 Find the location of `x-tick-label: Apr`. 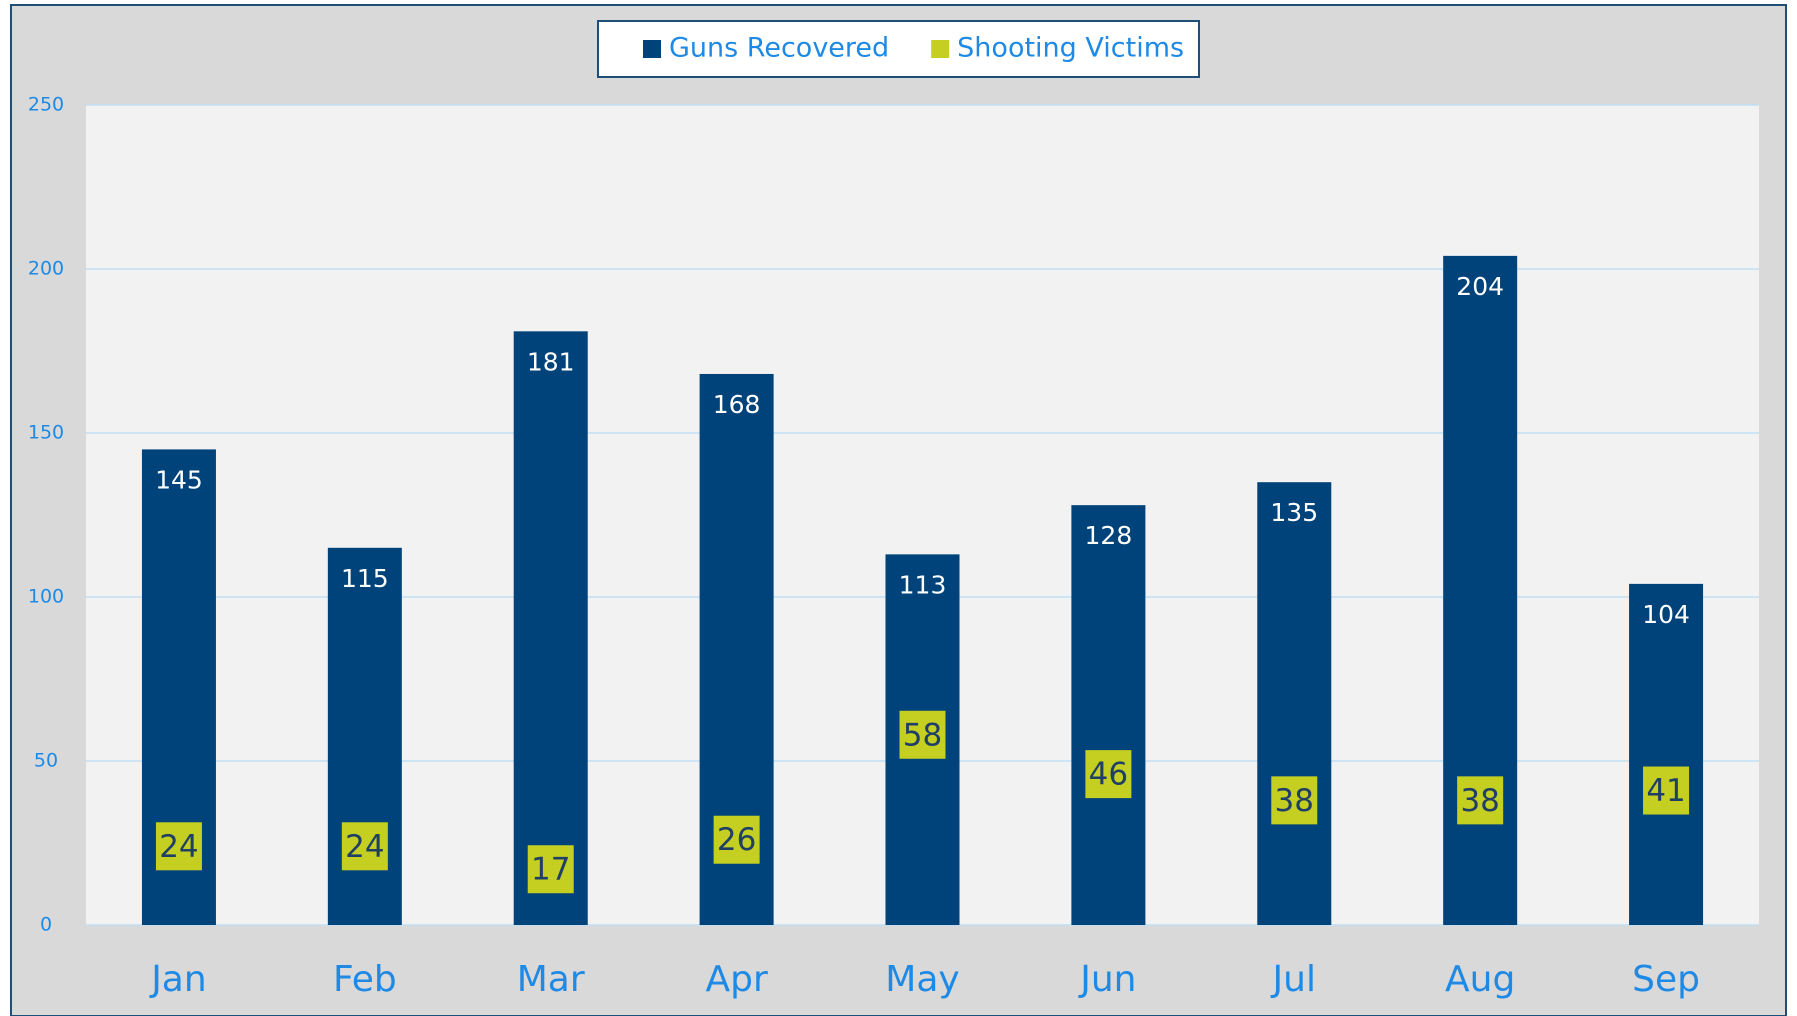

x-tick-label: Apr is located at coordinates (736, 979).